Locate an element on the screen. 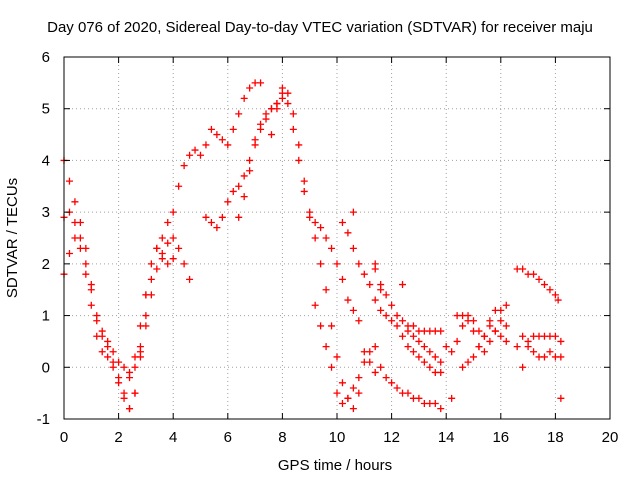 Image resolution: width=640 pixels, height=480 pixels. x-axis-label: GPS time / hours is located at coordinates (335, 465).